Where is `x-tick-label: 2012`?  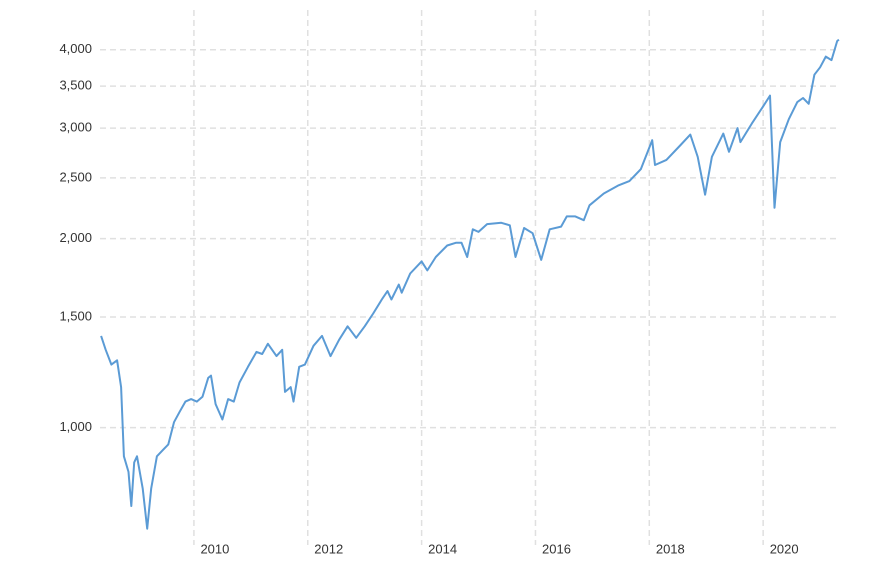 x-tick-label: 2012 is located at coordinates (328, 548).